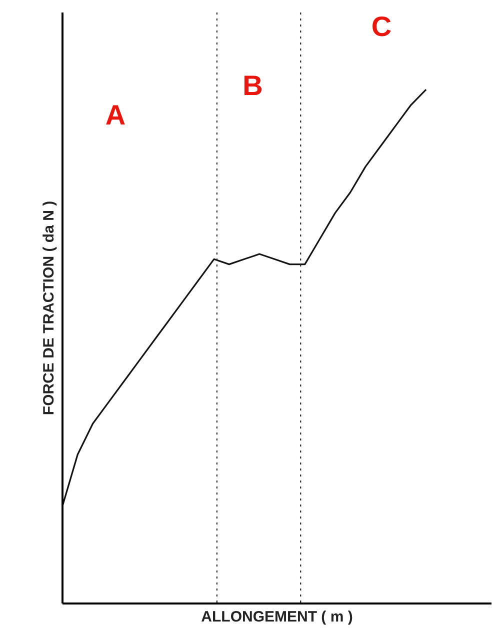 The height and width of the screenshot is (641, 499). What do you see at coordinates (252, 86) in the screenshot?
I see `annotation: B` at bounding box center [252, 86].